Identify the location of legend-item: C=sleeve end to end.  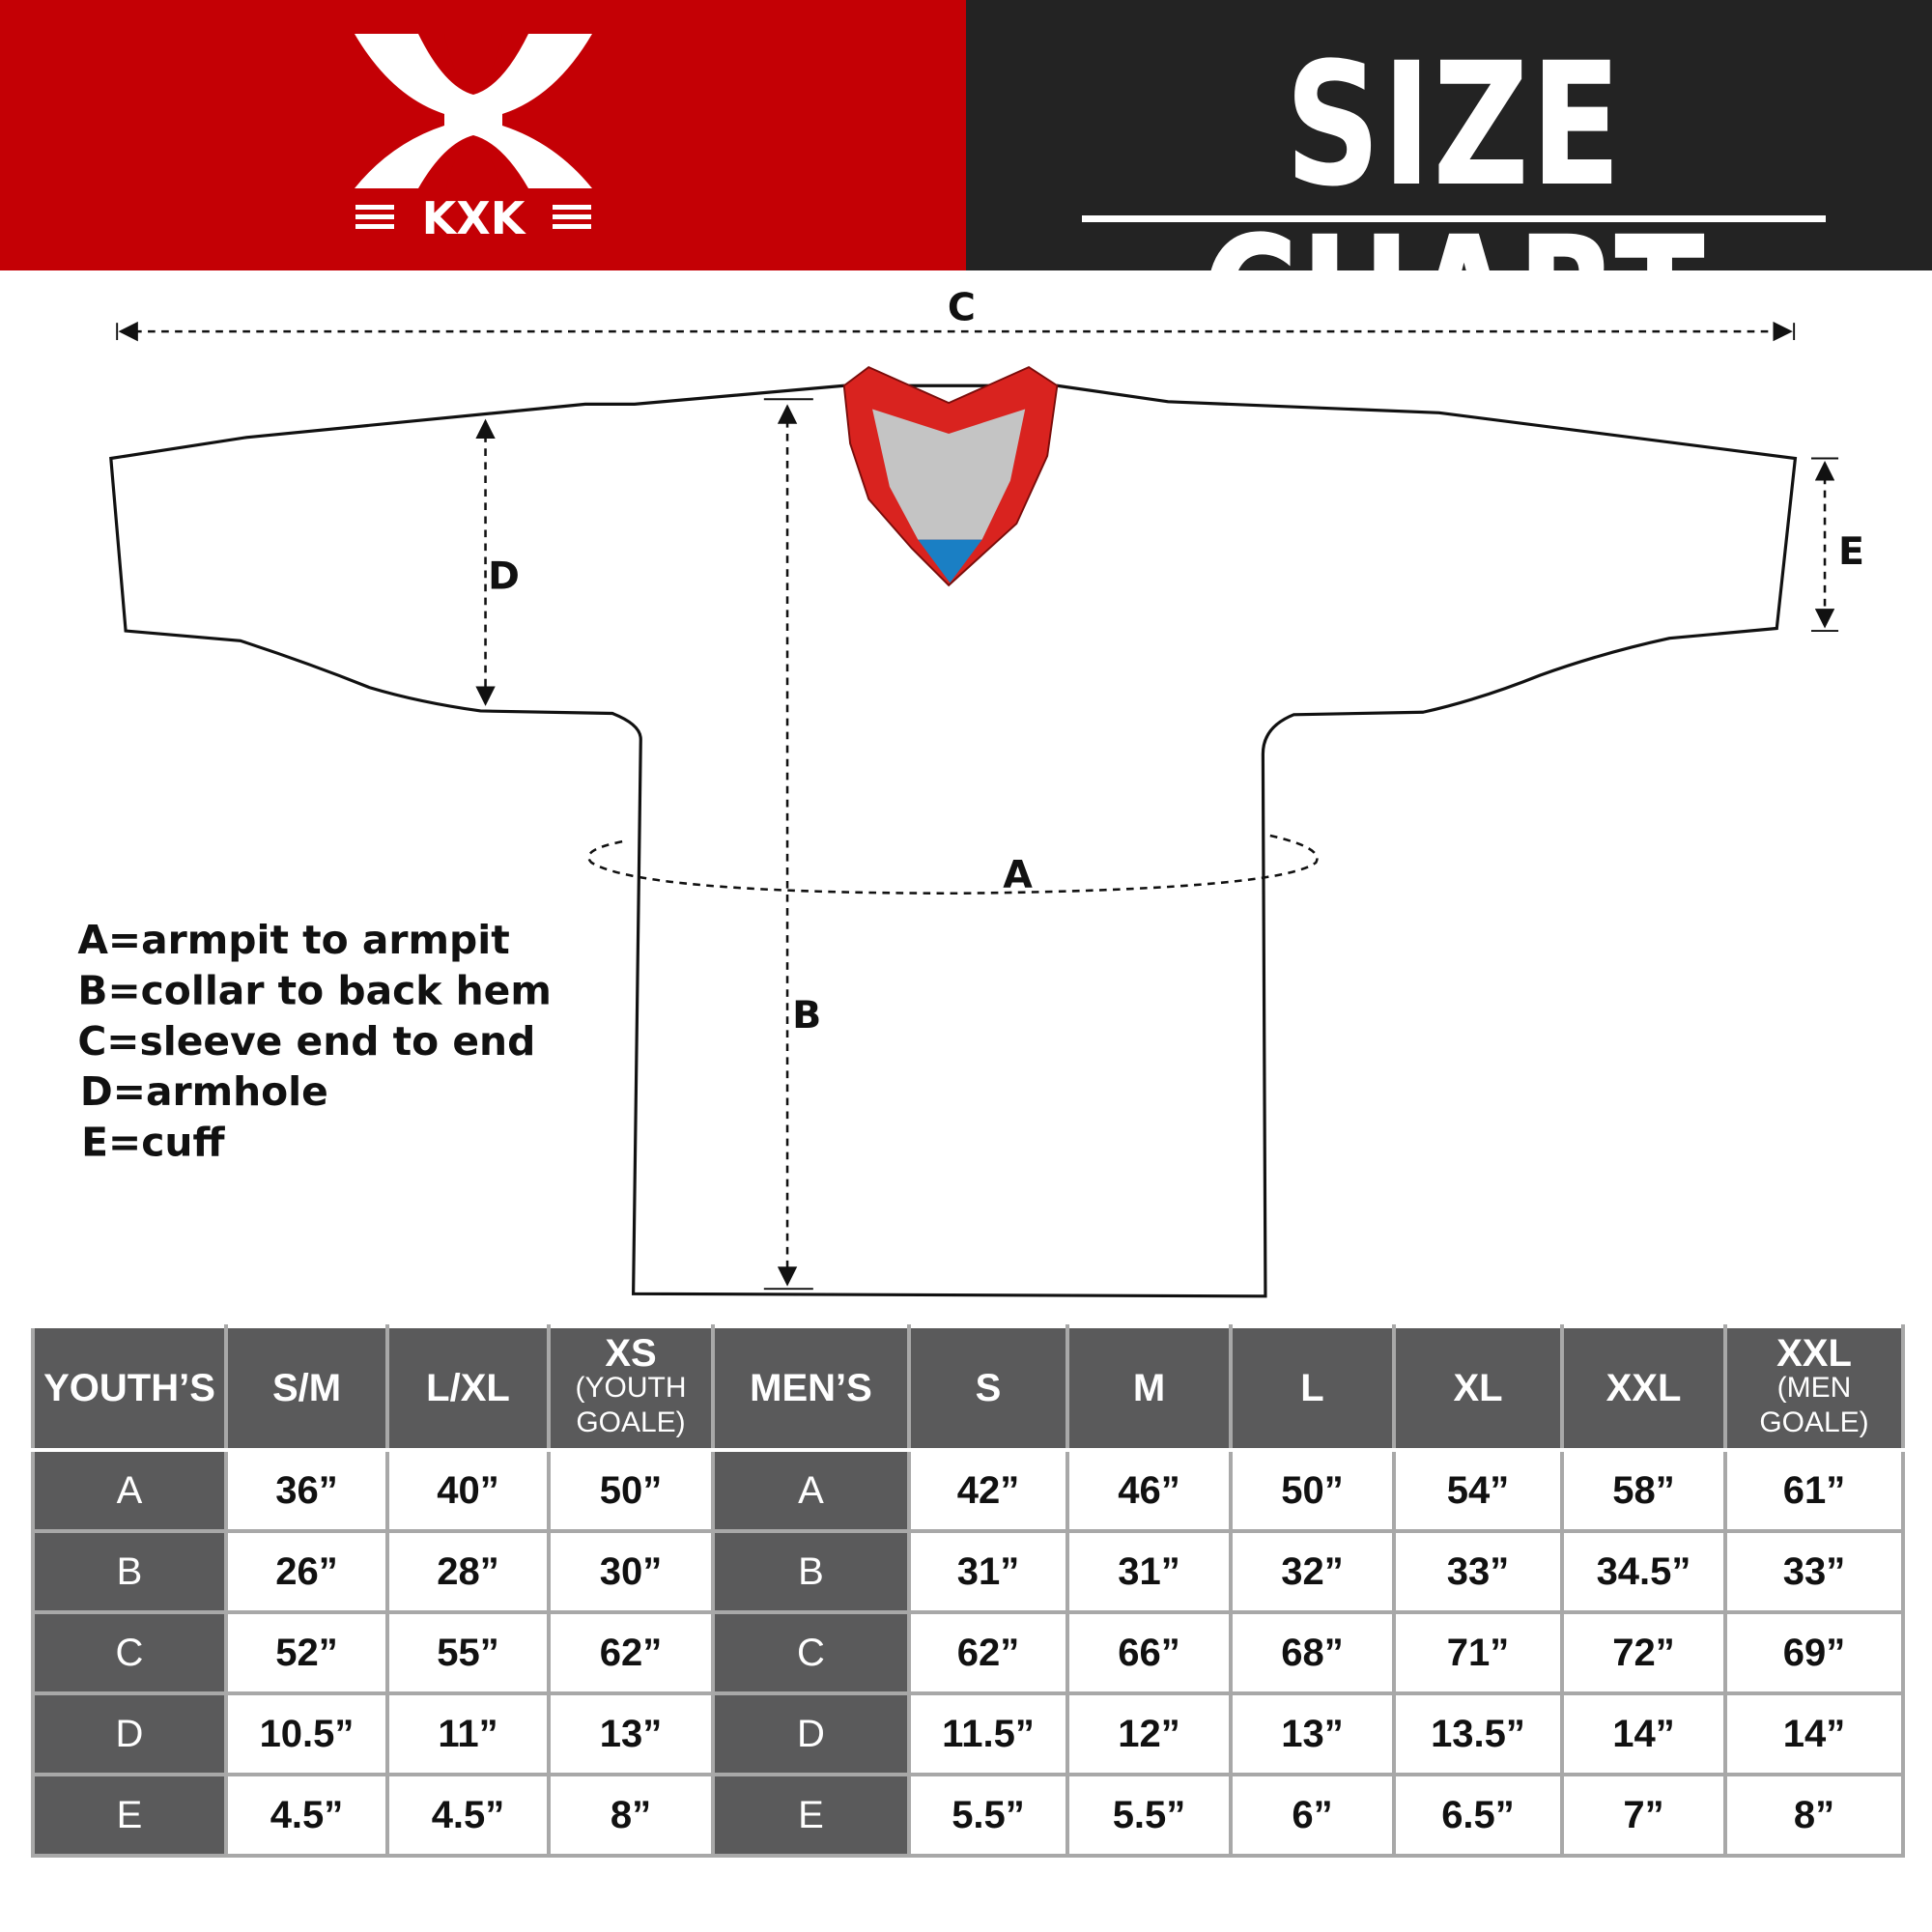
(306, 1041).